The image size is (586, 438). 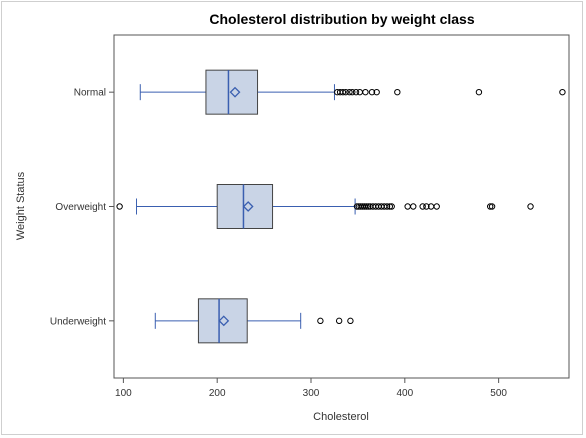 What do you see at coordinates (80, 207) in the screenshot?
I see `y-tick-label: Overweight` at bounding box center [80, 207].